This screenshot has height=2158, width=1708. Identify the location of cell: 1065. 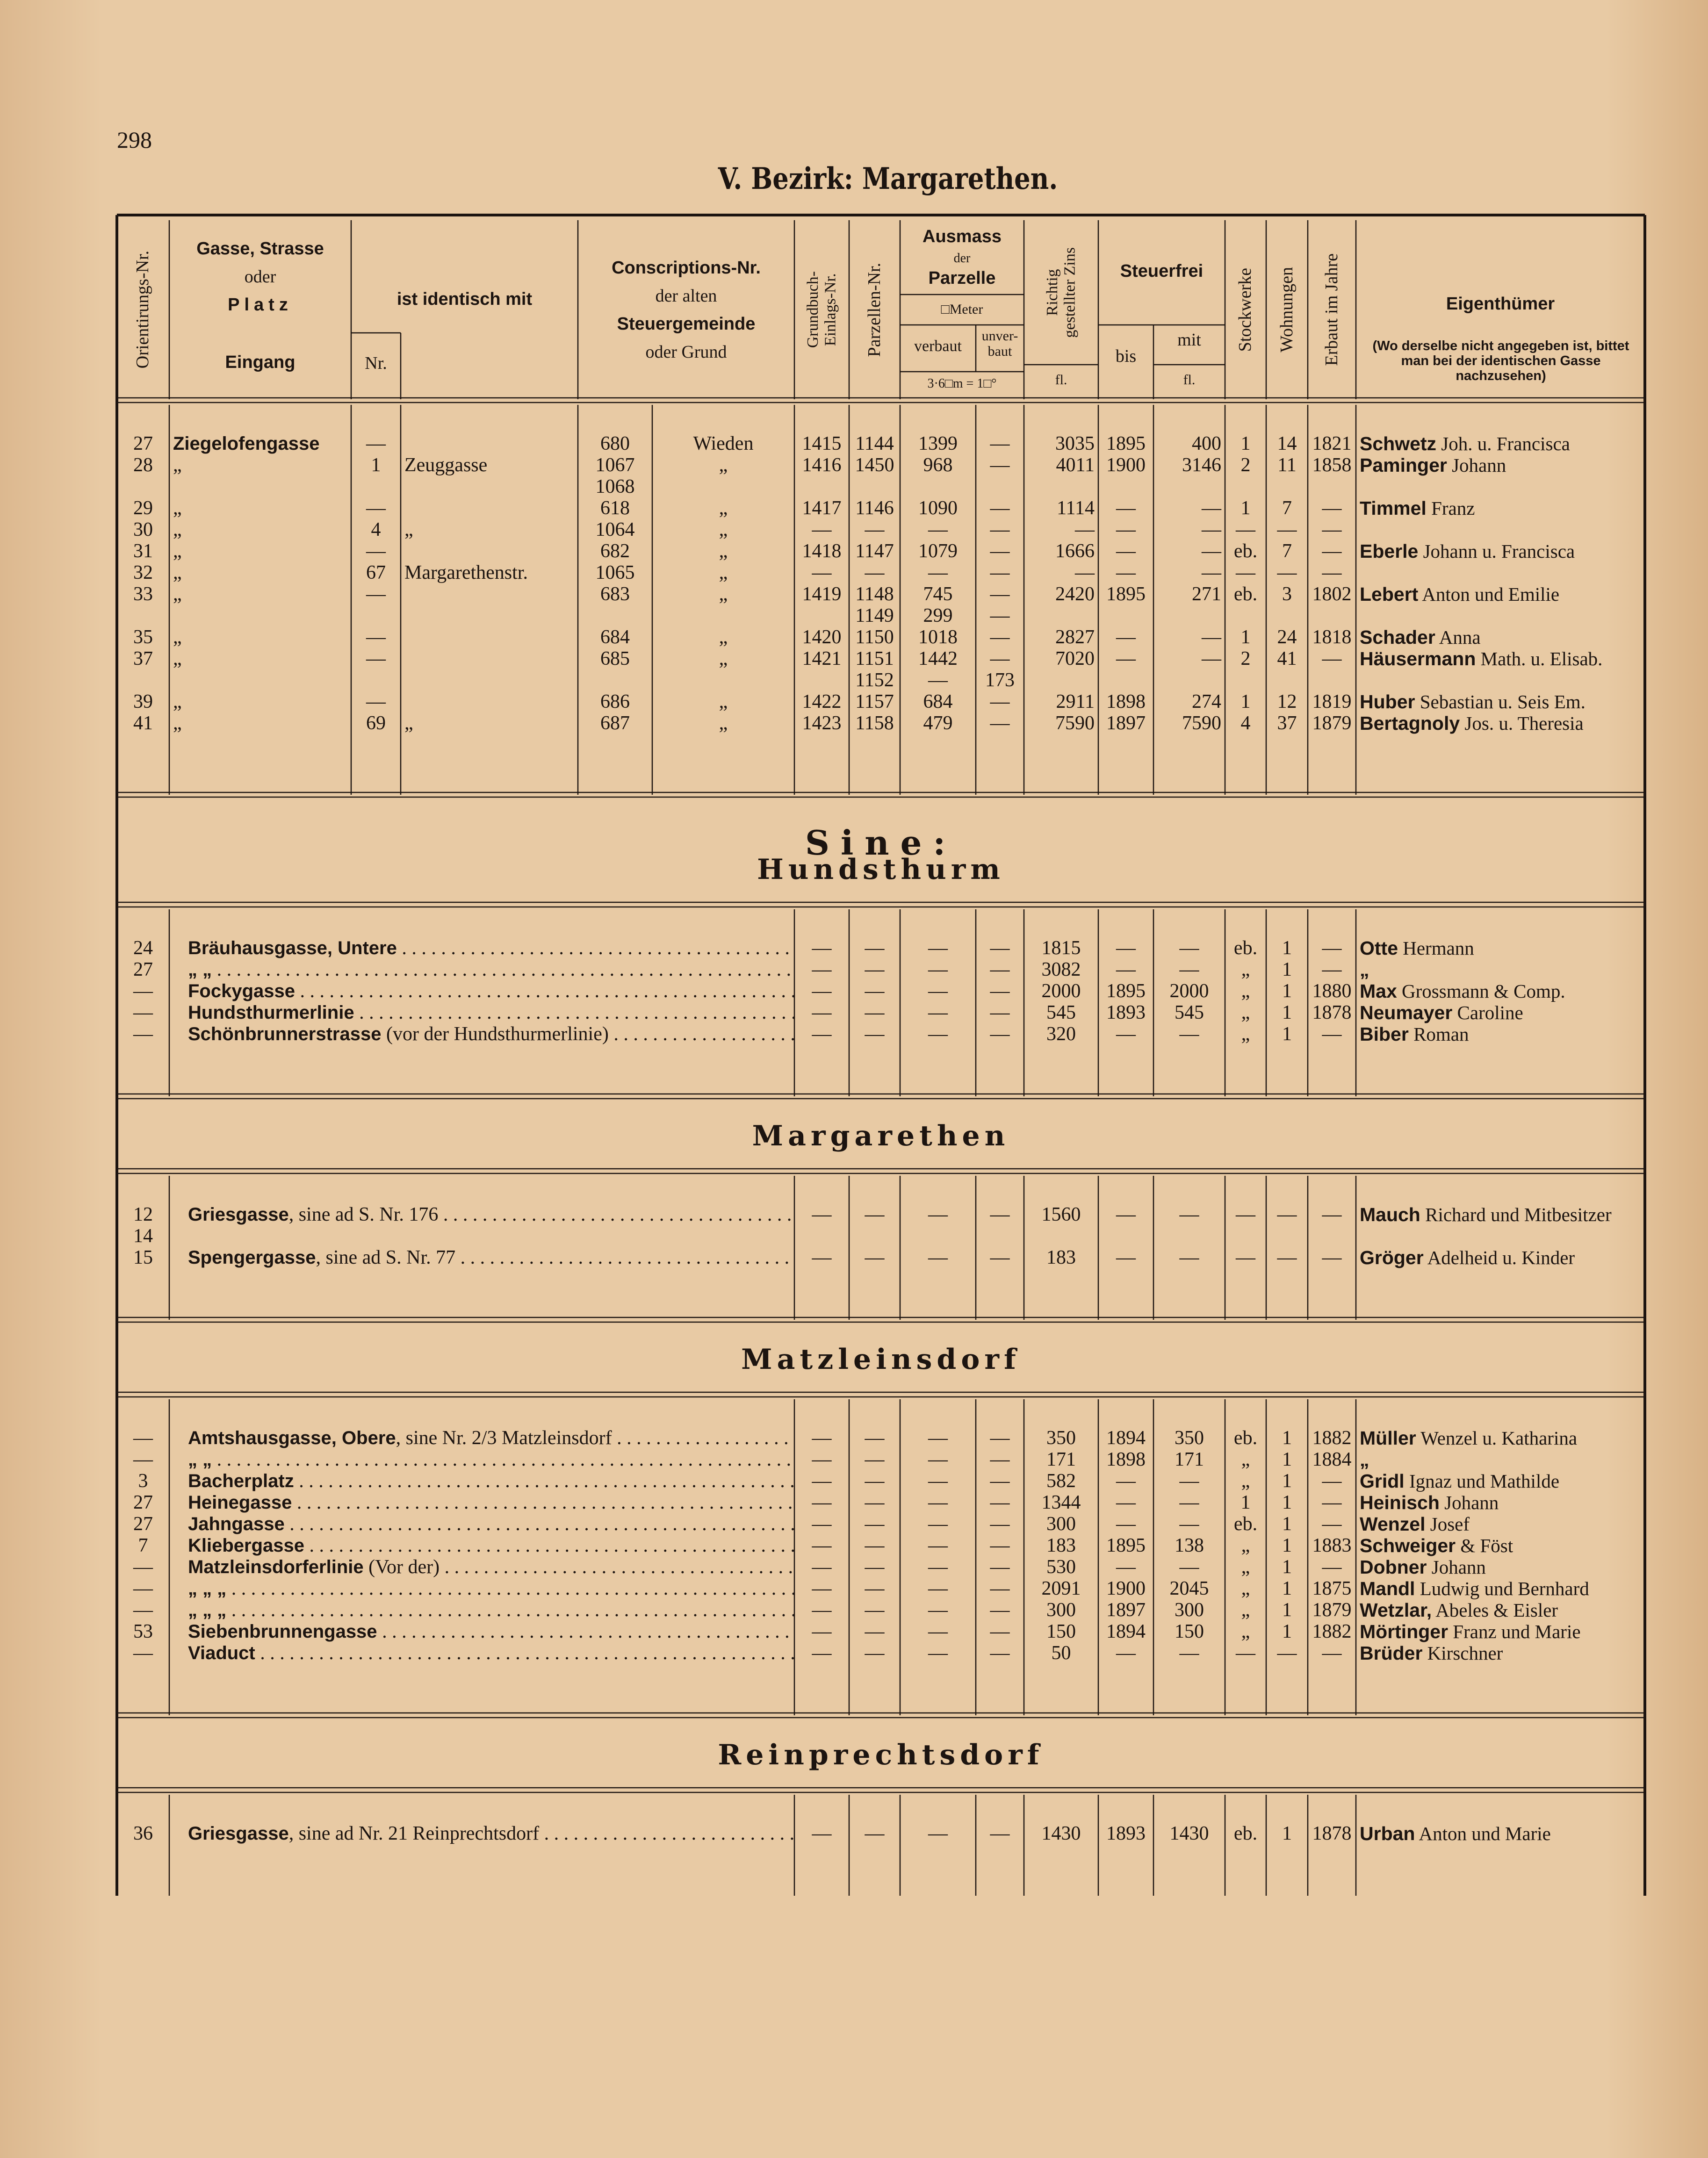
(615, 572).